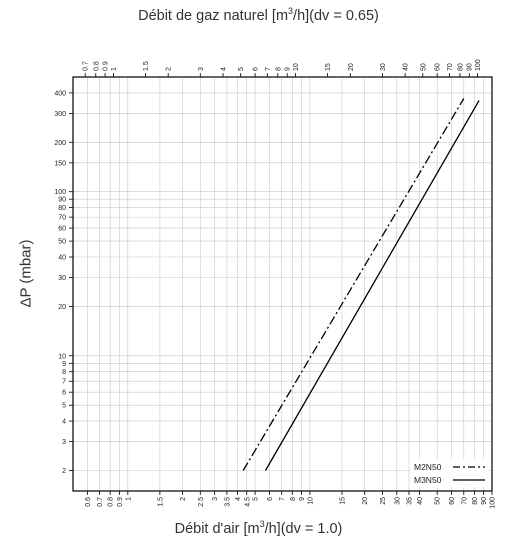  What do you see at coordinates (60, 192) in the screenshot?
I see `y-tick-label: 100` at bounding box center [60, 192].